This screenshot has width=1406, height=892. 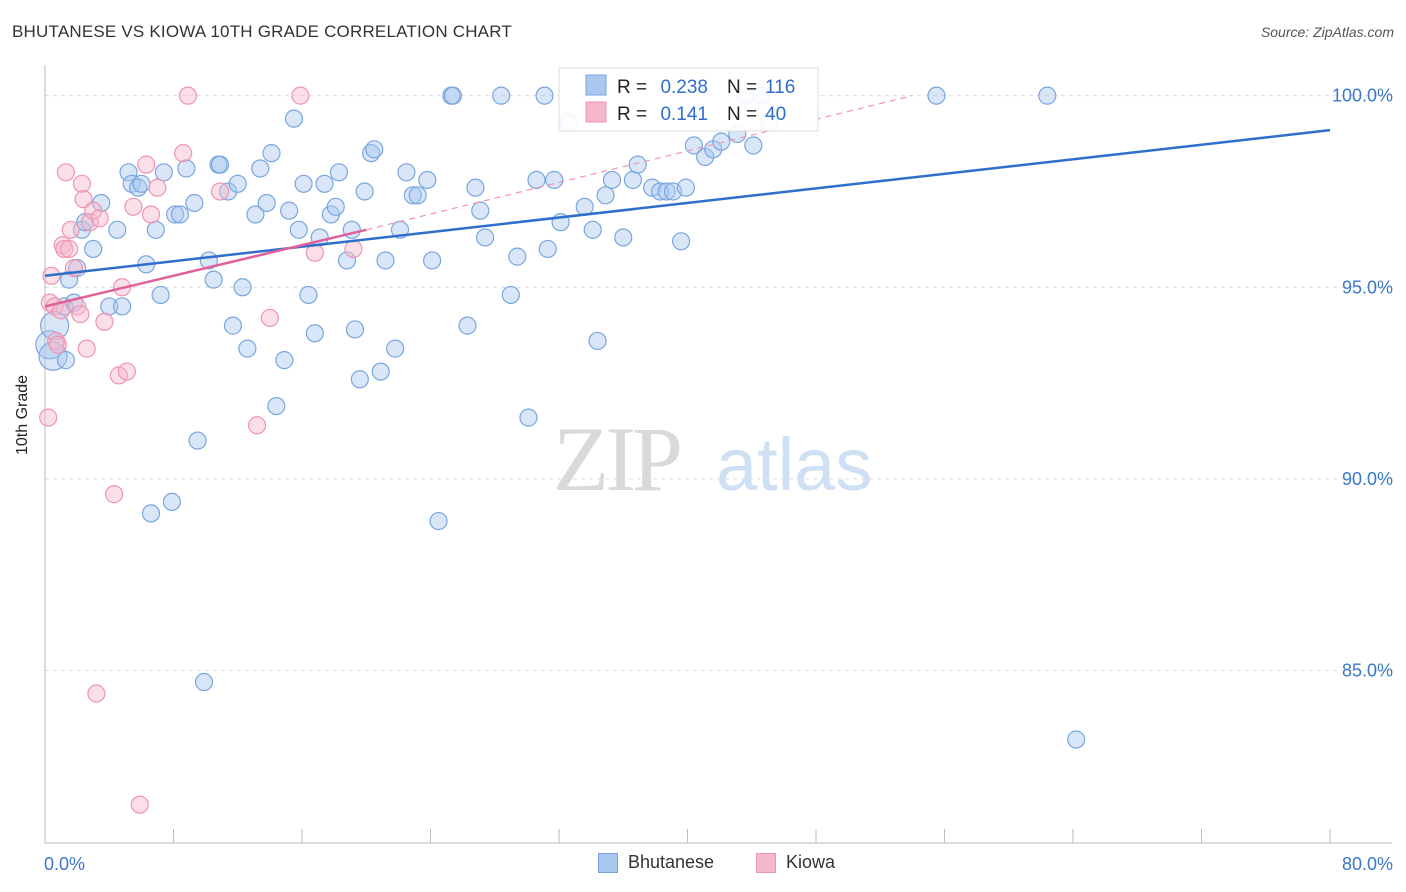 I want to click on source-label: Source: ZipAtlas.com, so click(x=1327, y=32).